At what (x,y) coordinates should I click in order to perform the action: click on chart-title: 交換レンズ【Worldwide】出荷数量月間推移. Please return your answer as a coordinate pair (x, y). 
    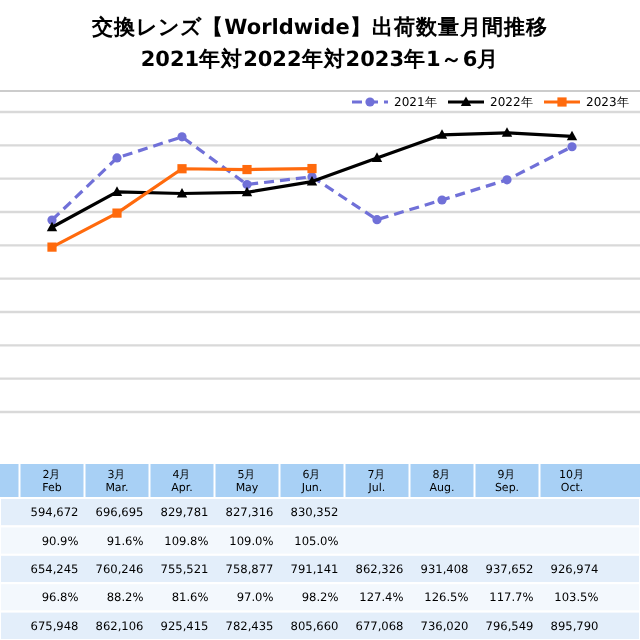
    Looking at the image, I should click on (319, 27).